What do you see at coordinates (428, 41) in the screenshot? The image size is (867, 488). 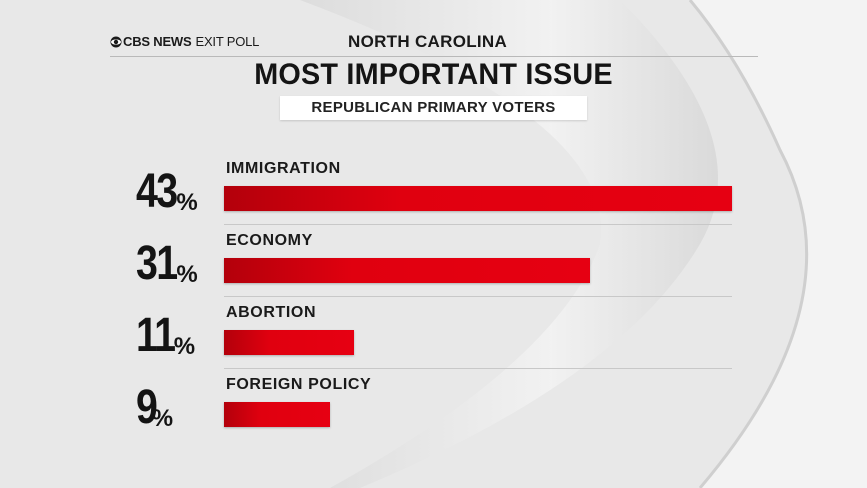 I see `state-label: NORTH CAROLINA` at bounding box center [428, 41].